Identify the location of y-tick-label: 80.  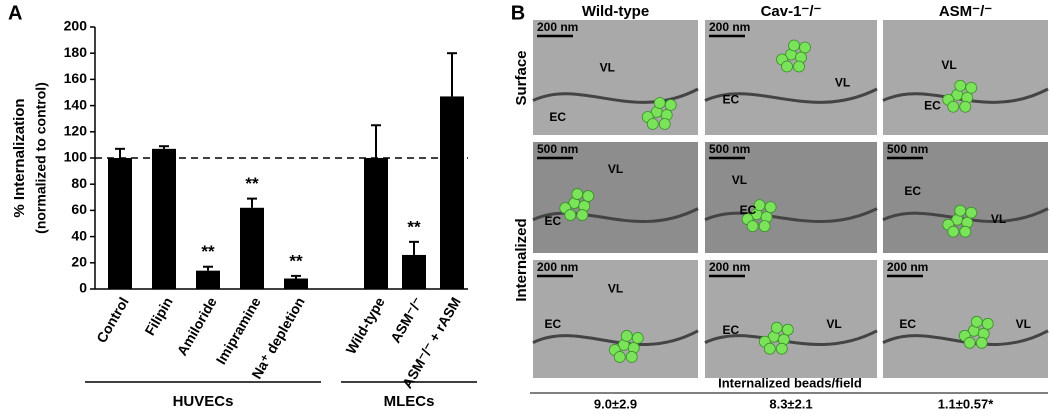
(79, 183).